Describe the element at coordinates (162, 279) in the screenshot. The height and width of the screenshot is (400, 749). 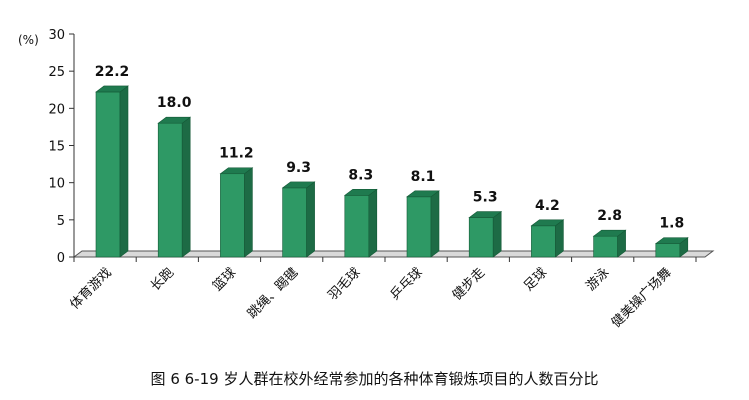
I see `category-label: 长跑` at that location.